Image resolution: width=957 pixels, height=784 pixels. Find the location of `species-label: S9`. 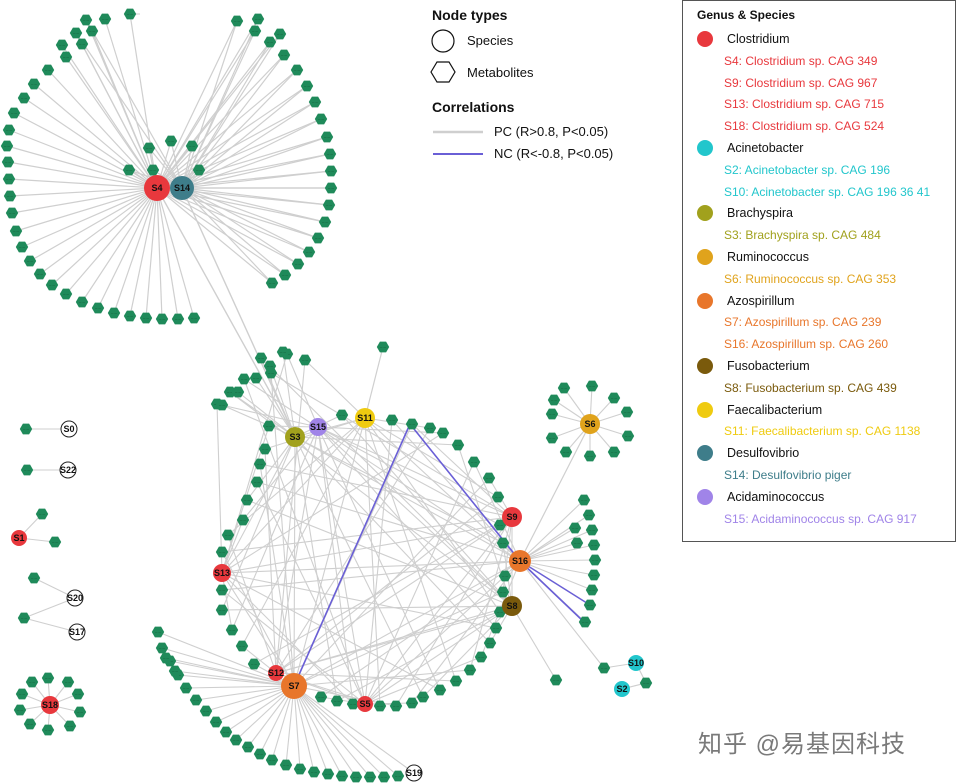

species-label: S9 is located at coordinates (511, 517).